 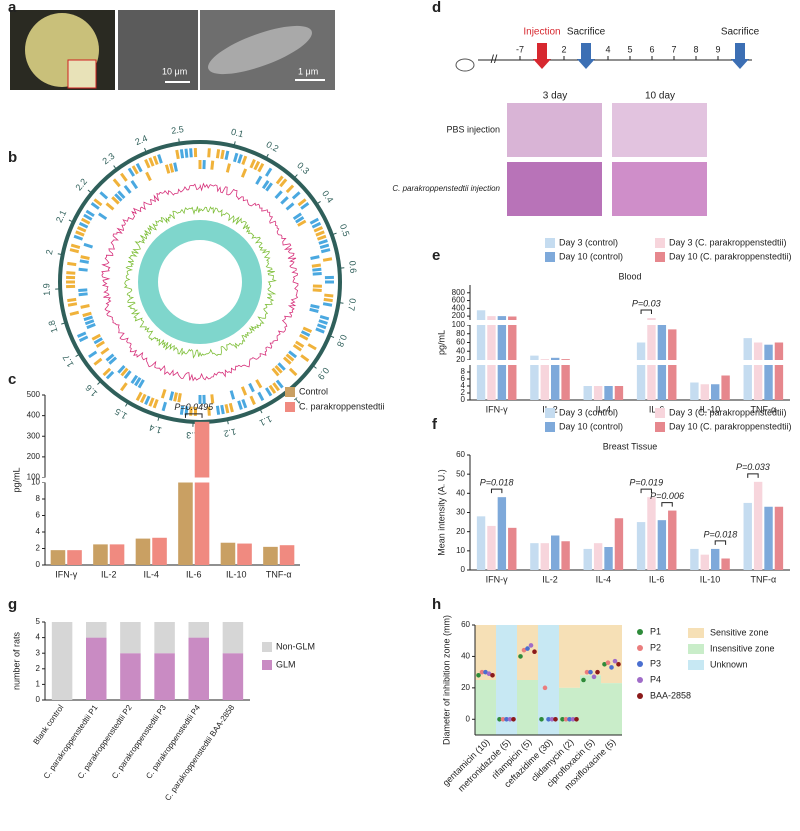 What do you see at coordinates (763, 579) in the screenshot?
I see `x-tick-label: TNF-α` at bounding box center [763, 579].